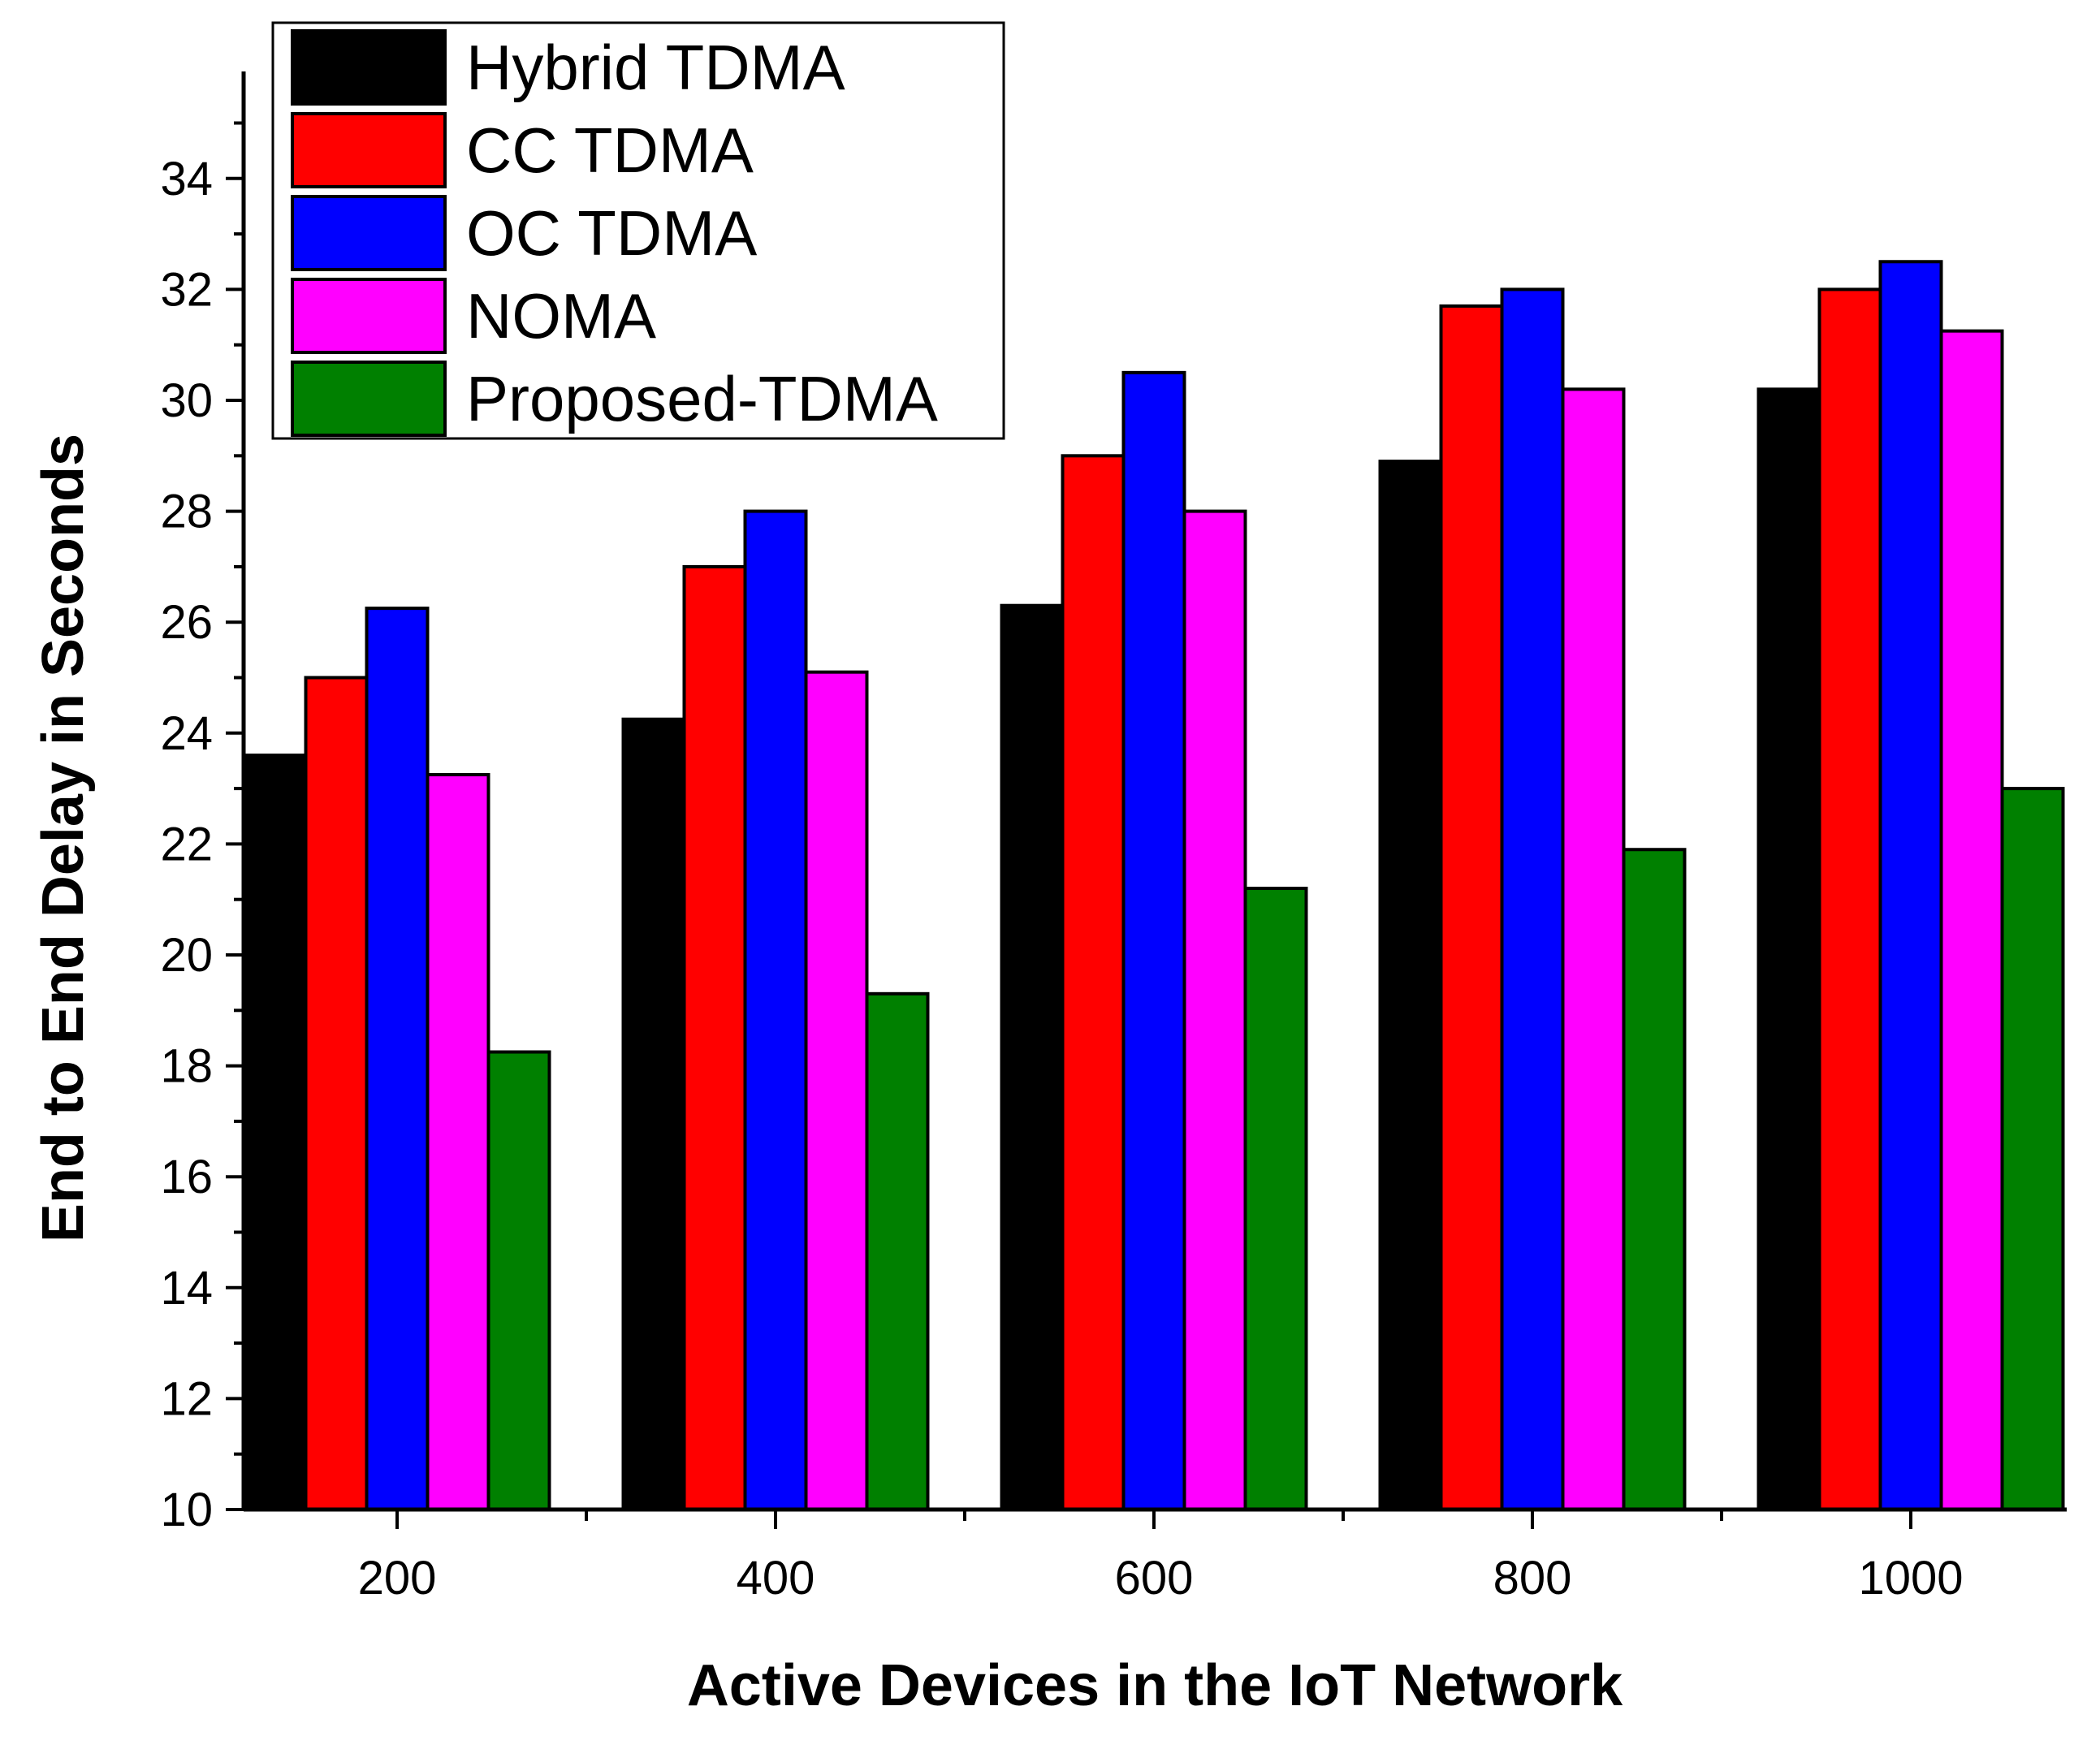 This screenshot has width=2100, height=1745. What do you see at coordinates (187, 1398) in the screenshot?
I see `y-tick-label: 12` at bounding box center [187, 1398].